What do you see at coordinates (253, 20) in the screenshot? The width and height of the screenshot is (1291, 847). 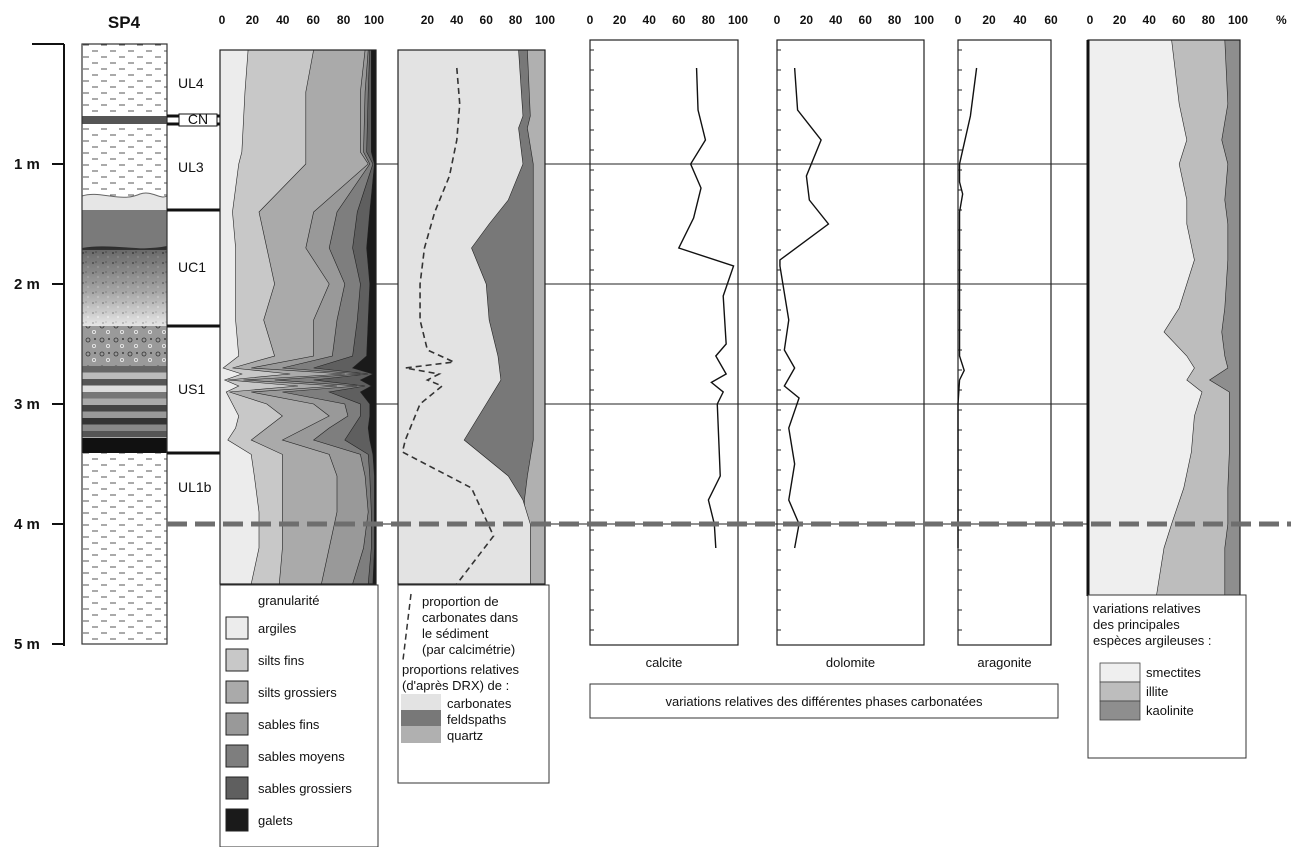 I see `granularite-tick-label: 20` at bounding box center [253, 20].